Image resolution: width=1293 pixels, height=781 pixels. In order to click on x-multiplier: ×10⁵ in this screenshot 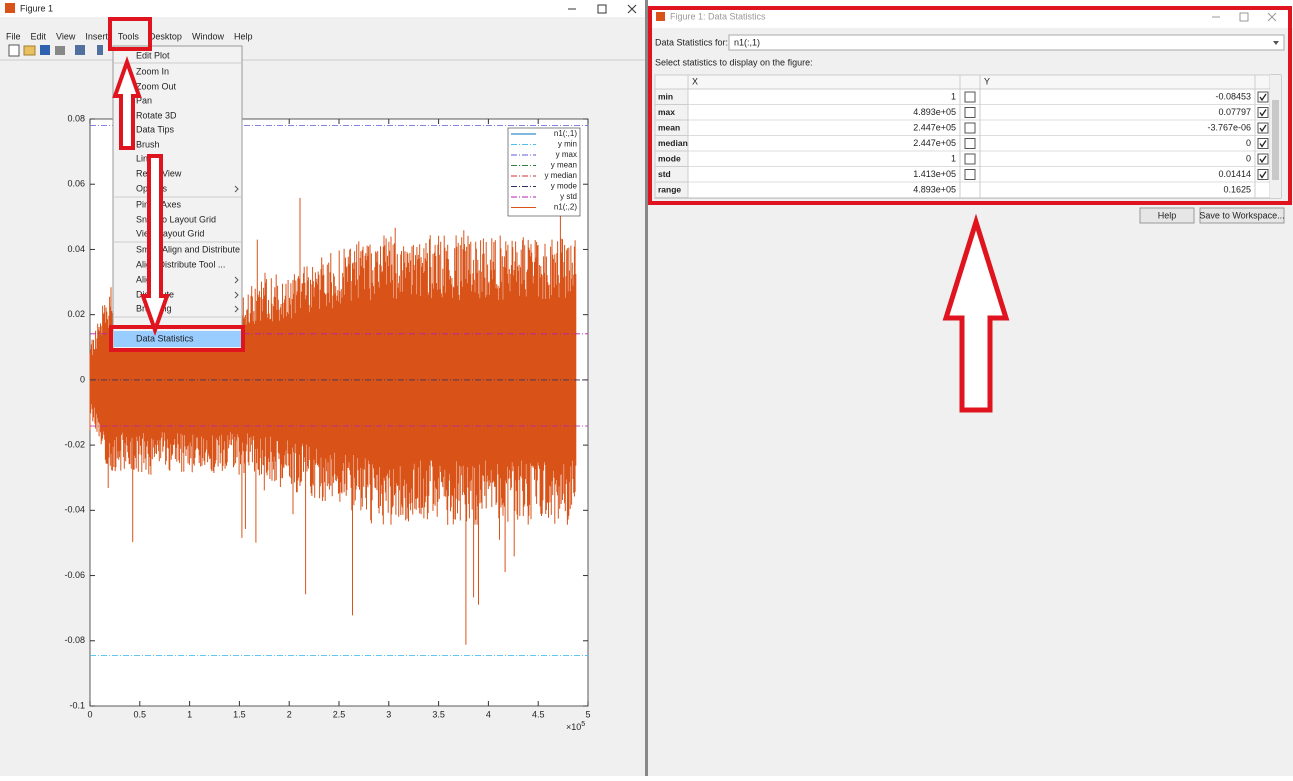, I will do `click(575, 727)`.